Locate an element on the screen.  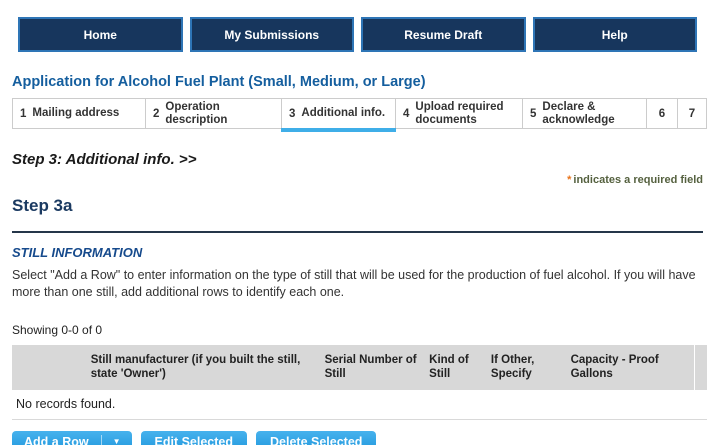
tab-number: 6 is located at coordinates (662, 113).